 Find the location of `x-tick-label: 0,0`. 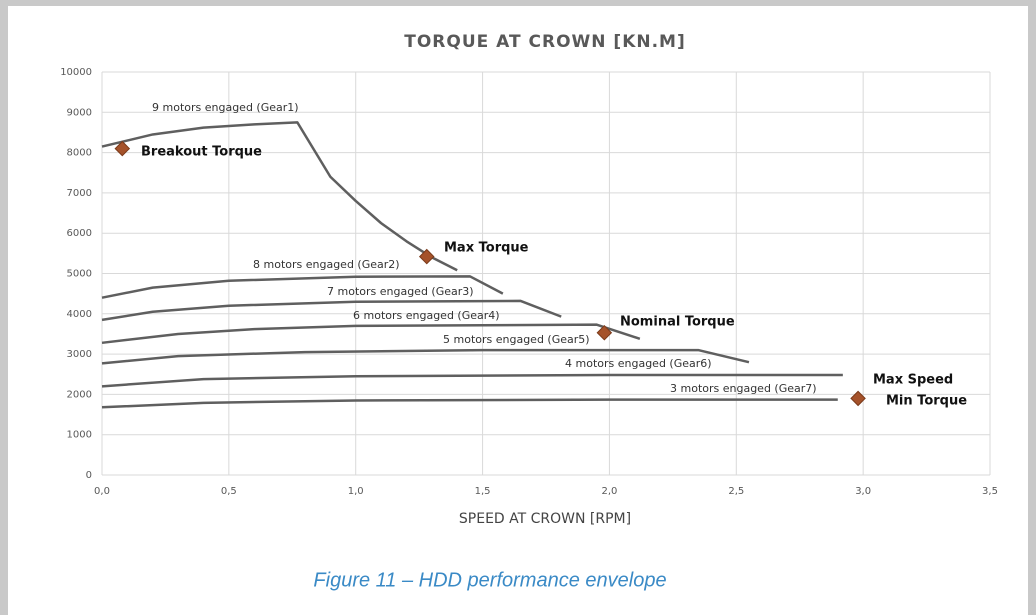

x-tick-label: 0,0 is located at coordinates (102, 491).